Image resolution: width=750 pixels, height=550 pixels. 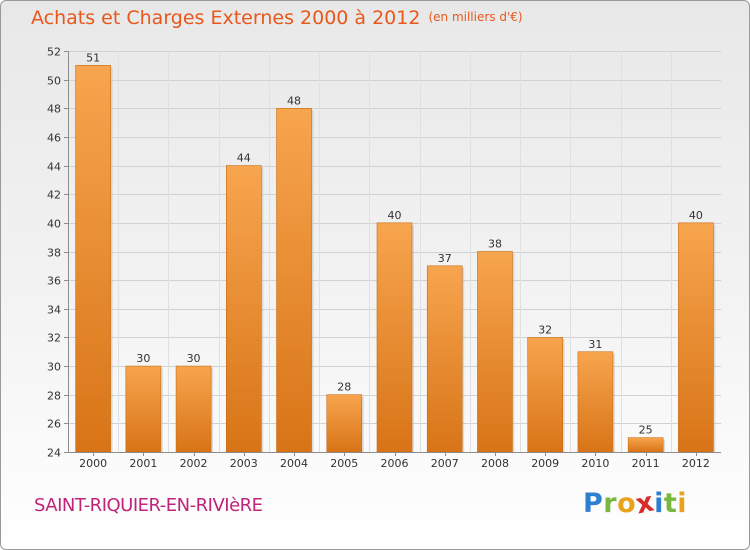 What do you see at coordinates (294, 463) in the screenshot?
I see `x-tick-label-2004: 2004` at bounding box center [294, 463].